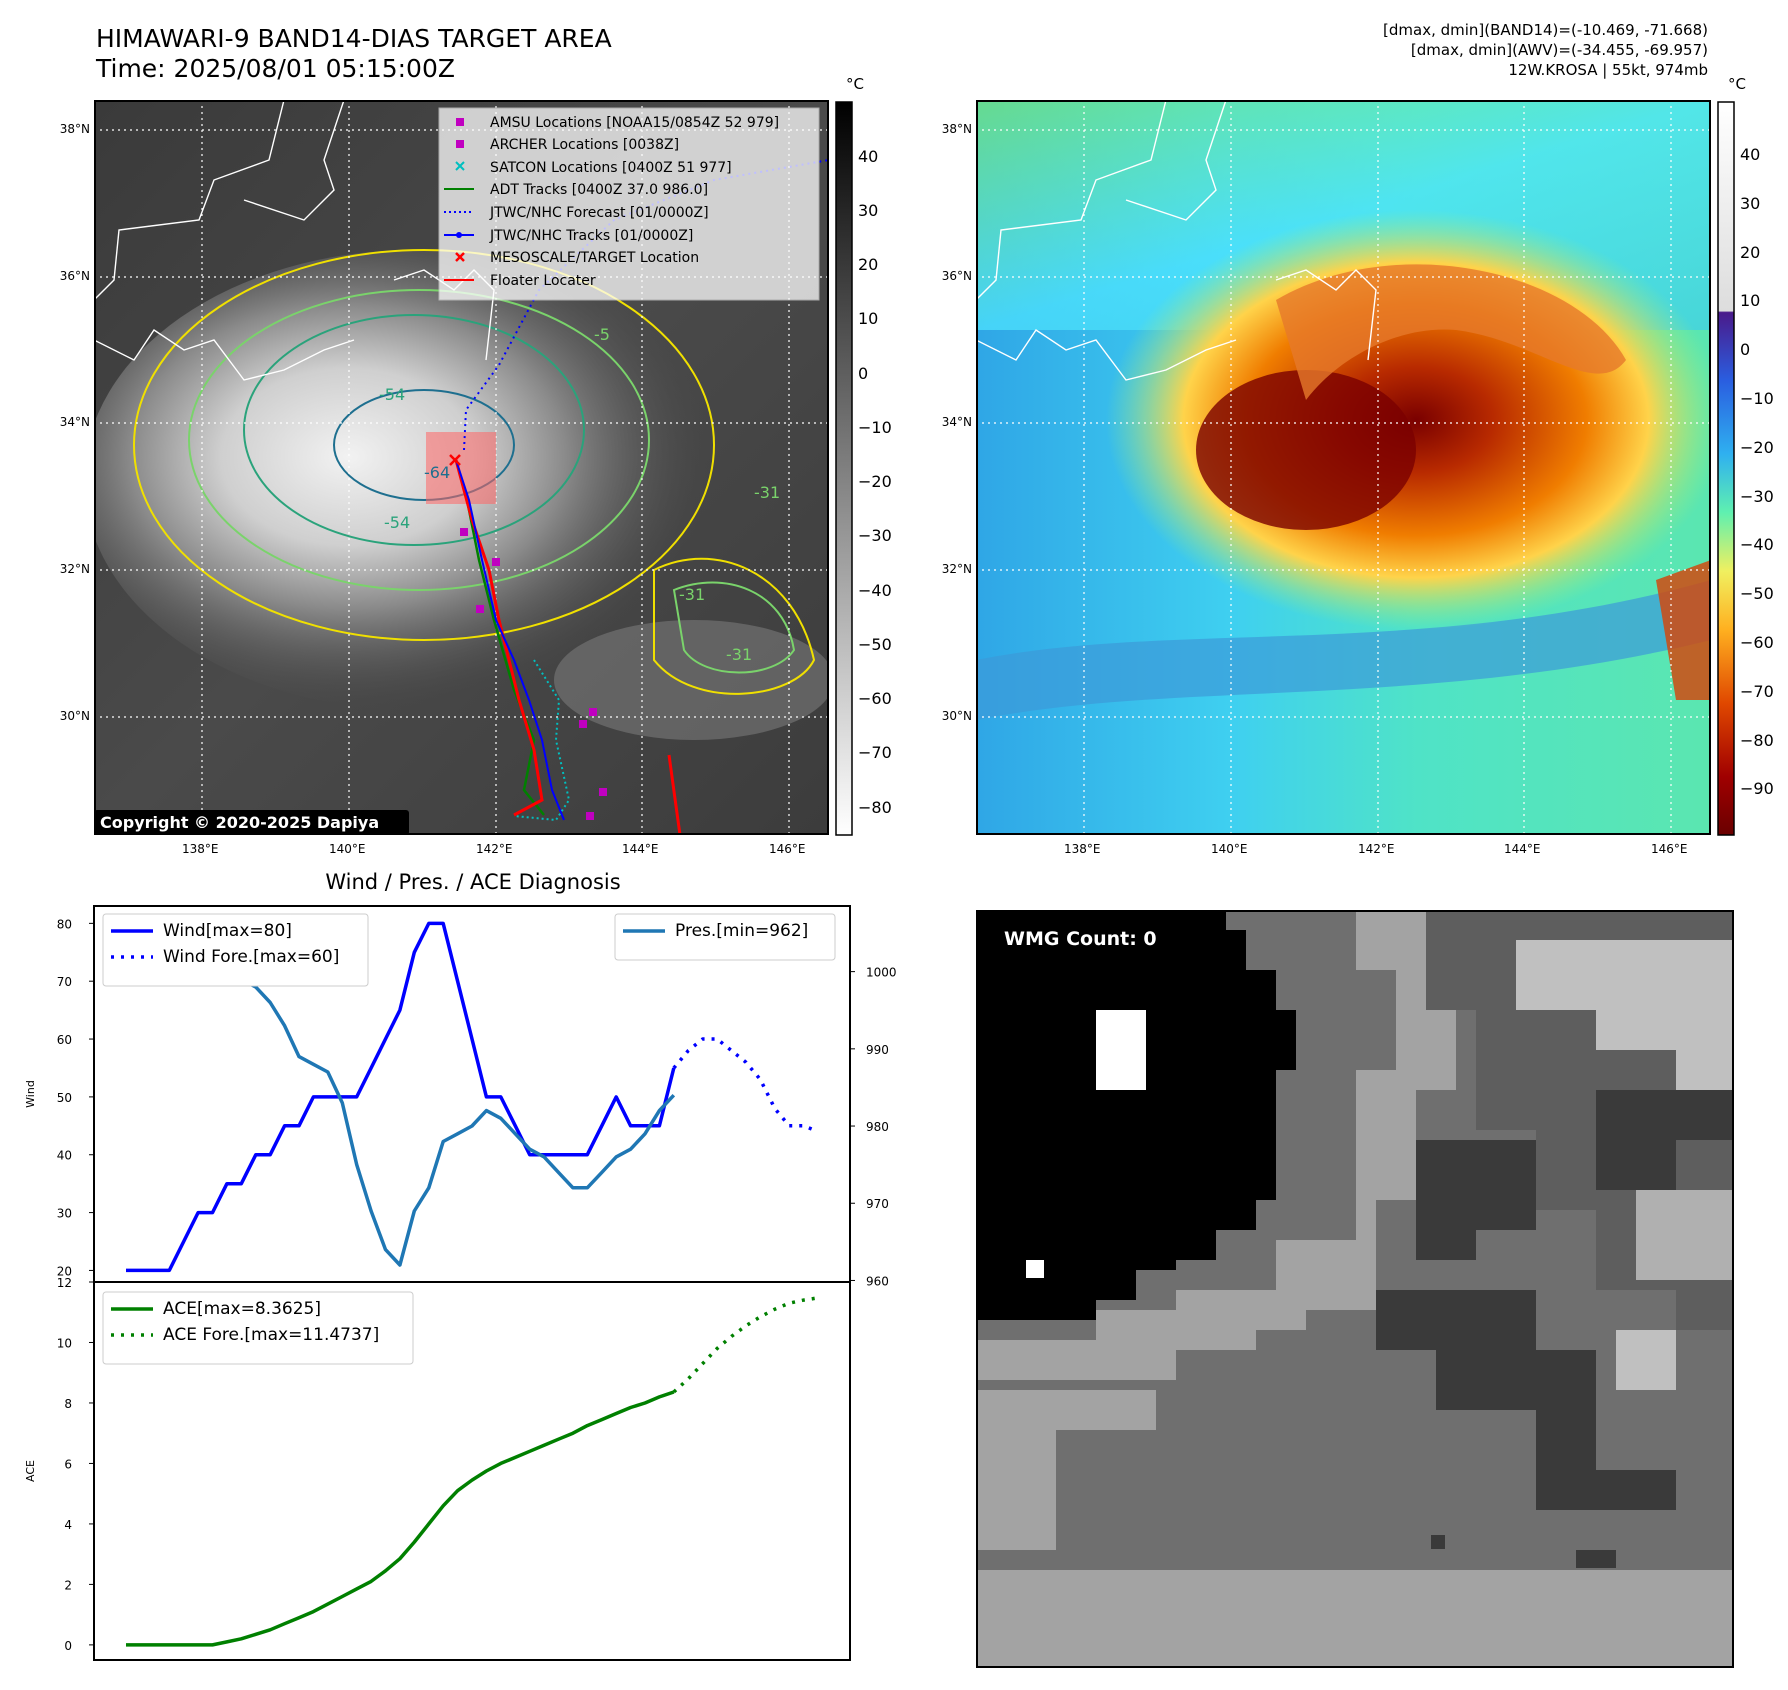  What do you see at coordinates (472, 882) in the screenshot?
I see `diagnosis-title: Wind / Pres. / ACE Diagnosis` at bounding box center [472, 882].